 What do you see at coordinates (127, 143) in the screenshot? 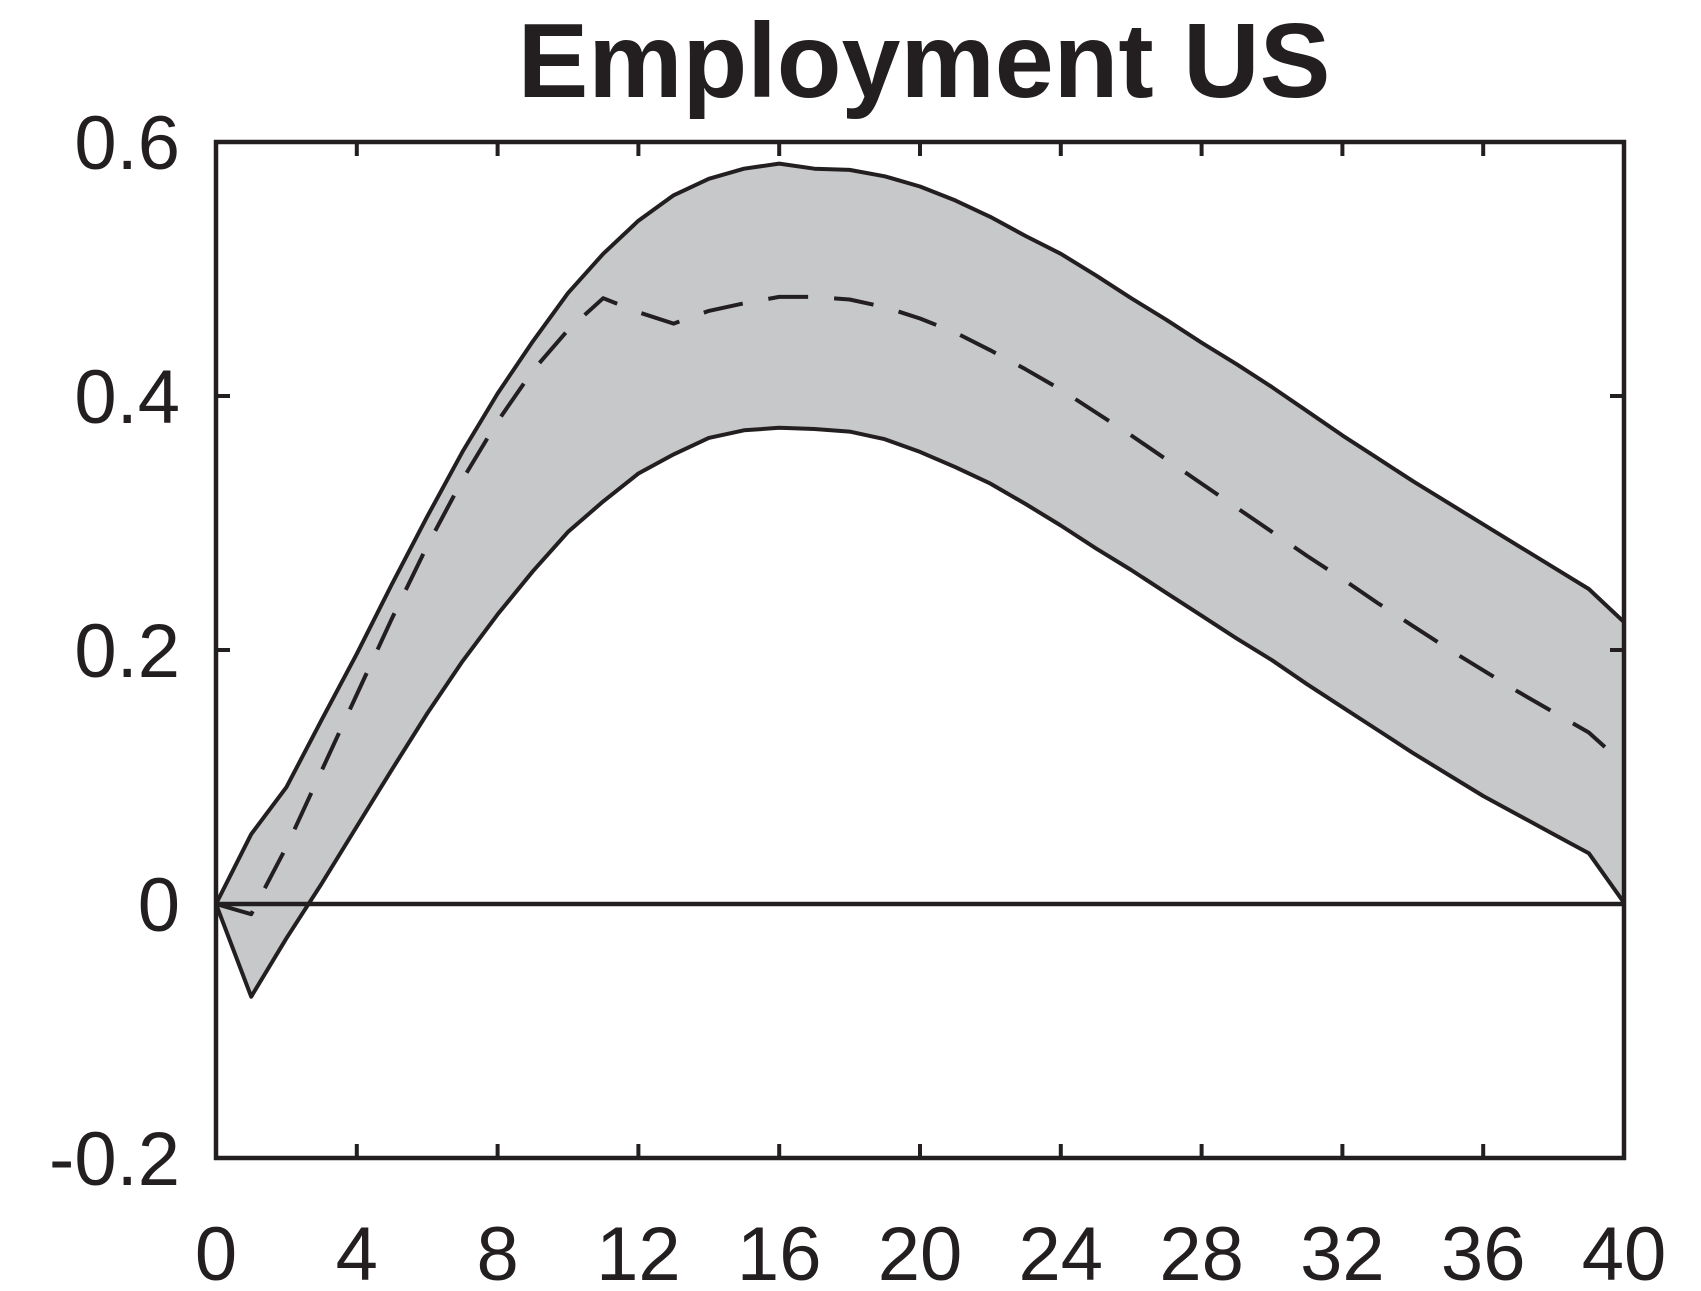
I see `y-tick-label: 0.6` at bounding box center [127, 143].